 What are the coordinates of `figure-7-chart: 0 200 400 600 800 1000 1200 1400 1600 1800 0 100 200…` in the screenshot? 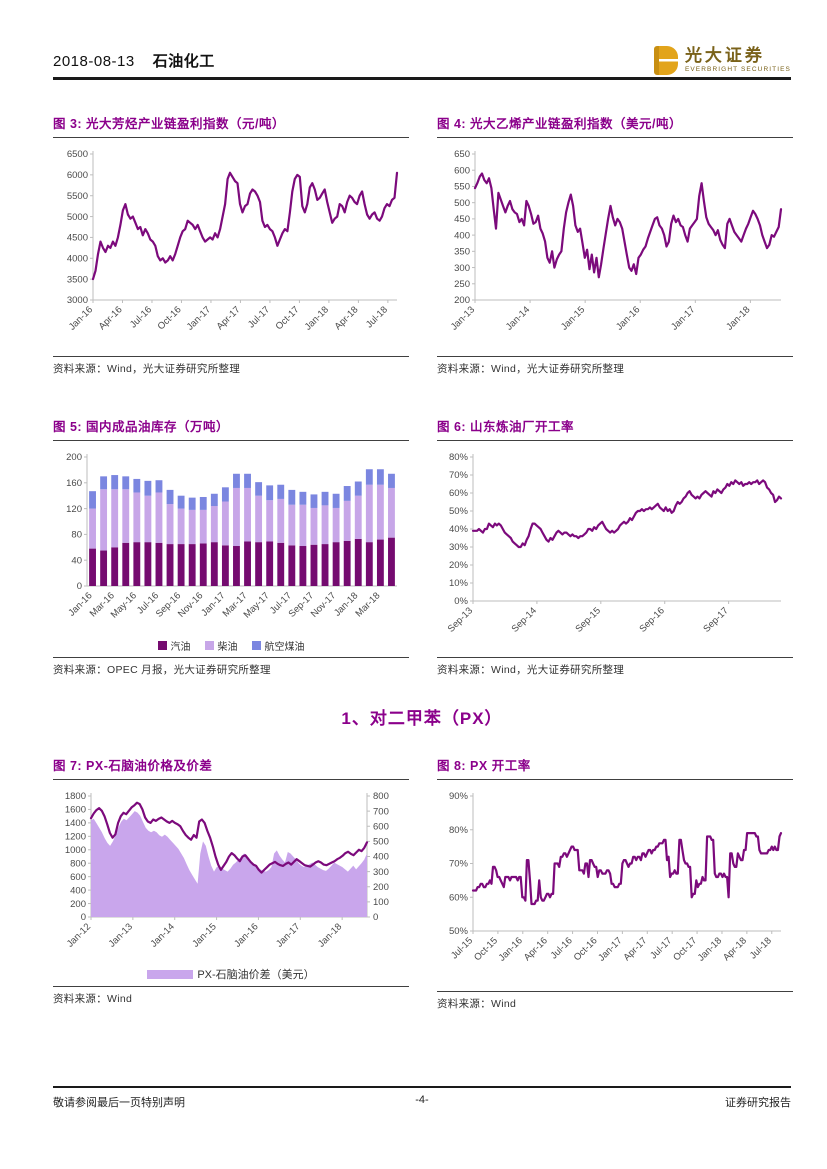 It's located at (227, 870).